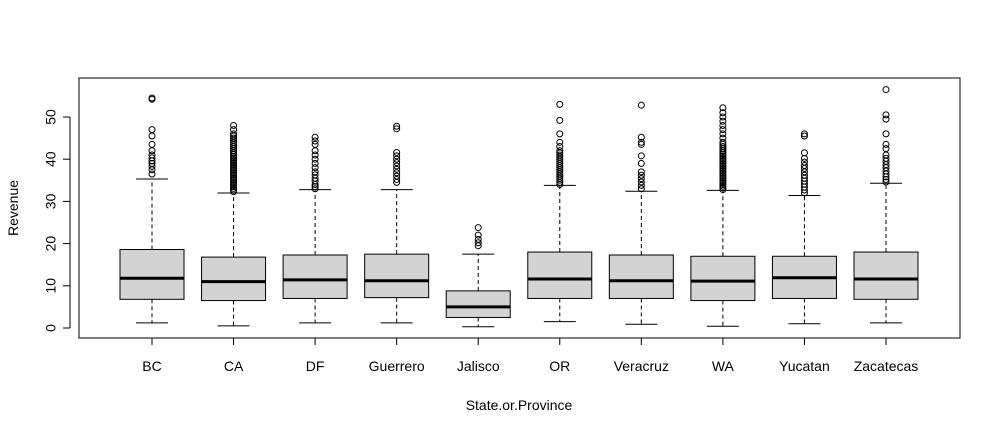  I want to click on x-tick-label: Jalisco, so click(478, 366).